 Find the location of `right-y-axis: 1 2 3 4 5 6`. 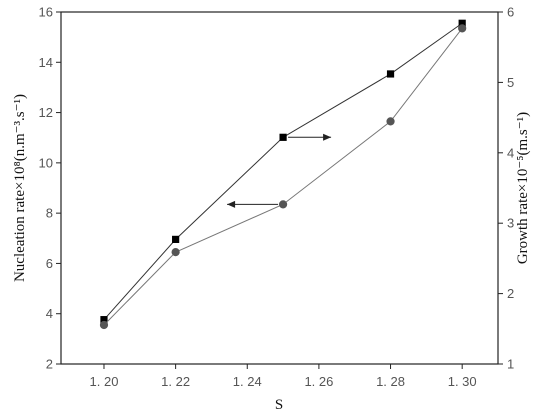

right-y-axis: 1 2 3 4 5 6 is located at coordinates (506, 188).